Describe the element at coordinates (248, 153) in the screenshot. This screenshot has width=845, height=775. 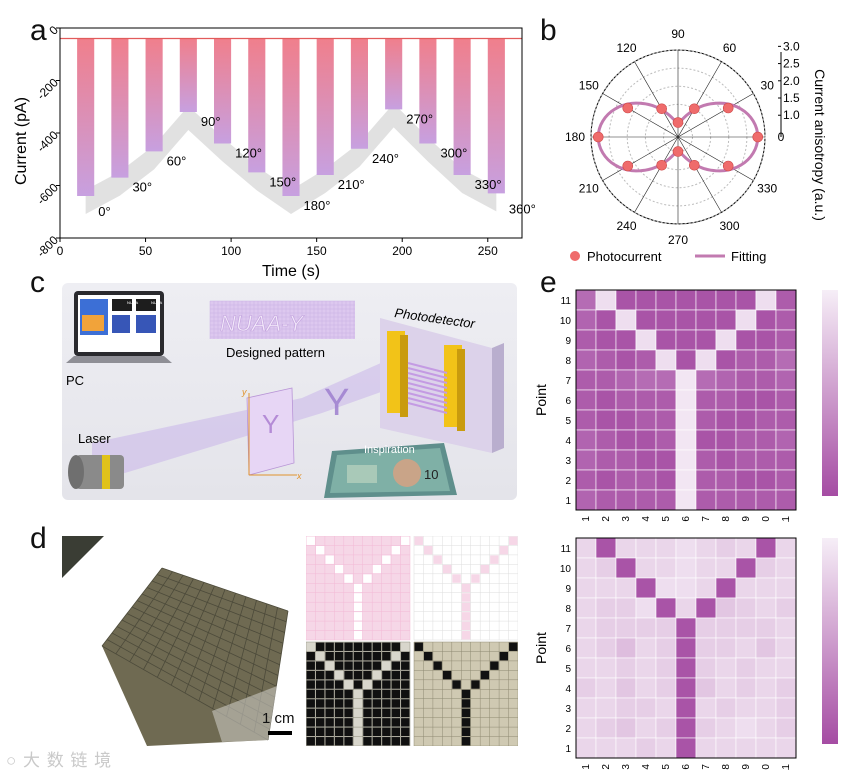
I see `pulse-angle-label: 120°` at that location.